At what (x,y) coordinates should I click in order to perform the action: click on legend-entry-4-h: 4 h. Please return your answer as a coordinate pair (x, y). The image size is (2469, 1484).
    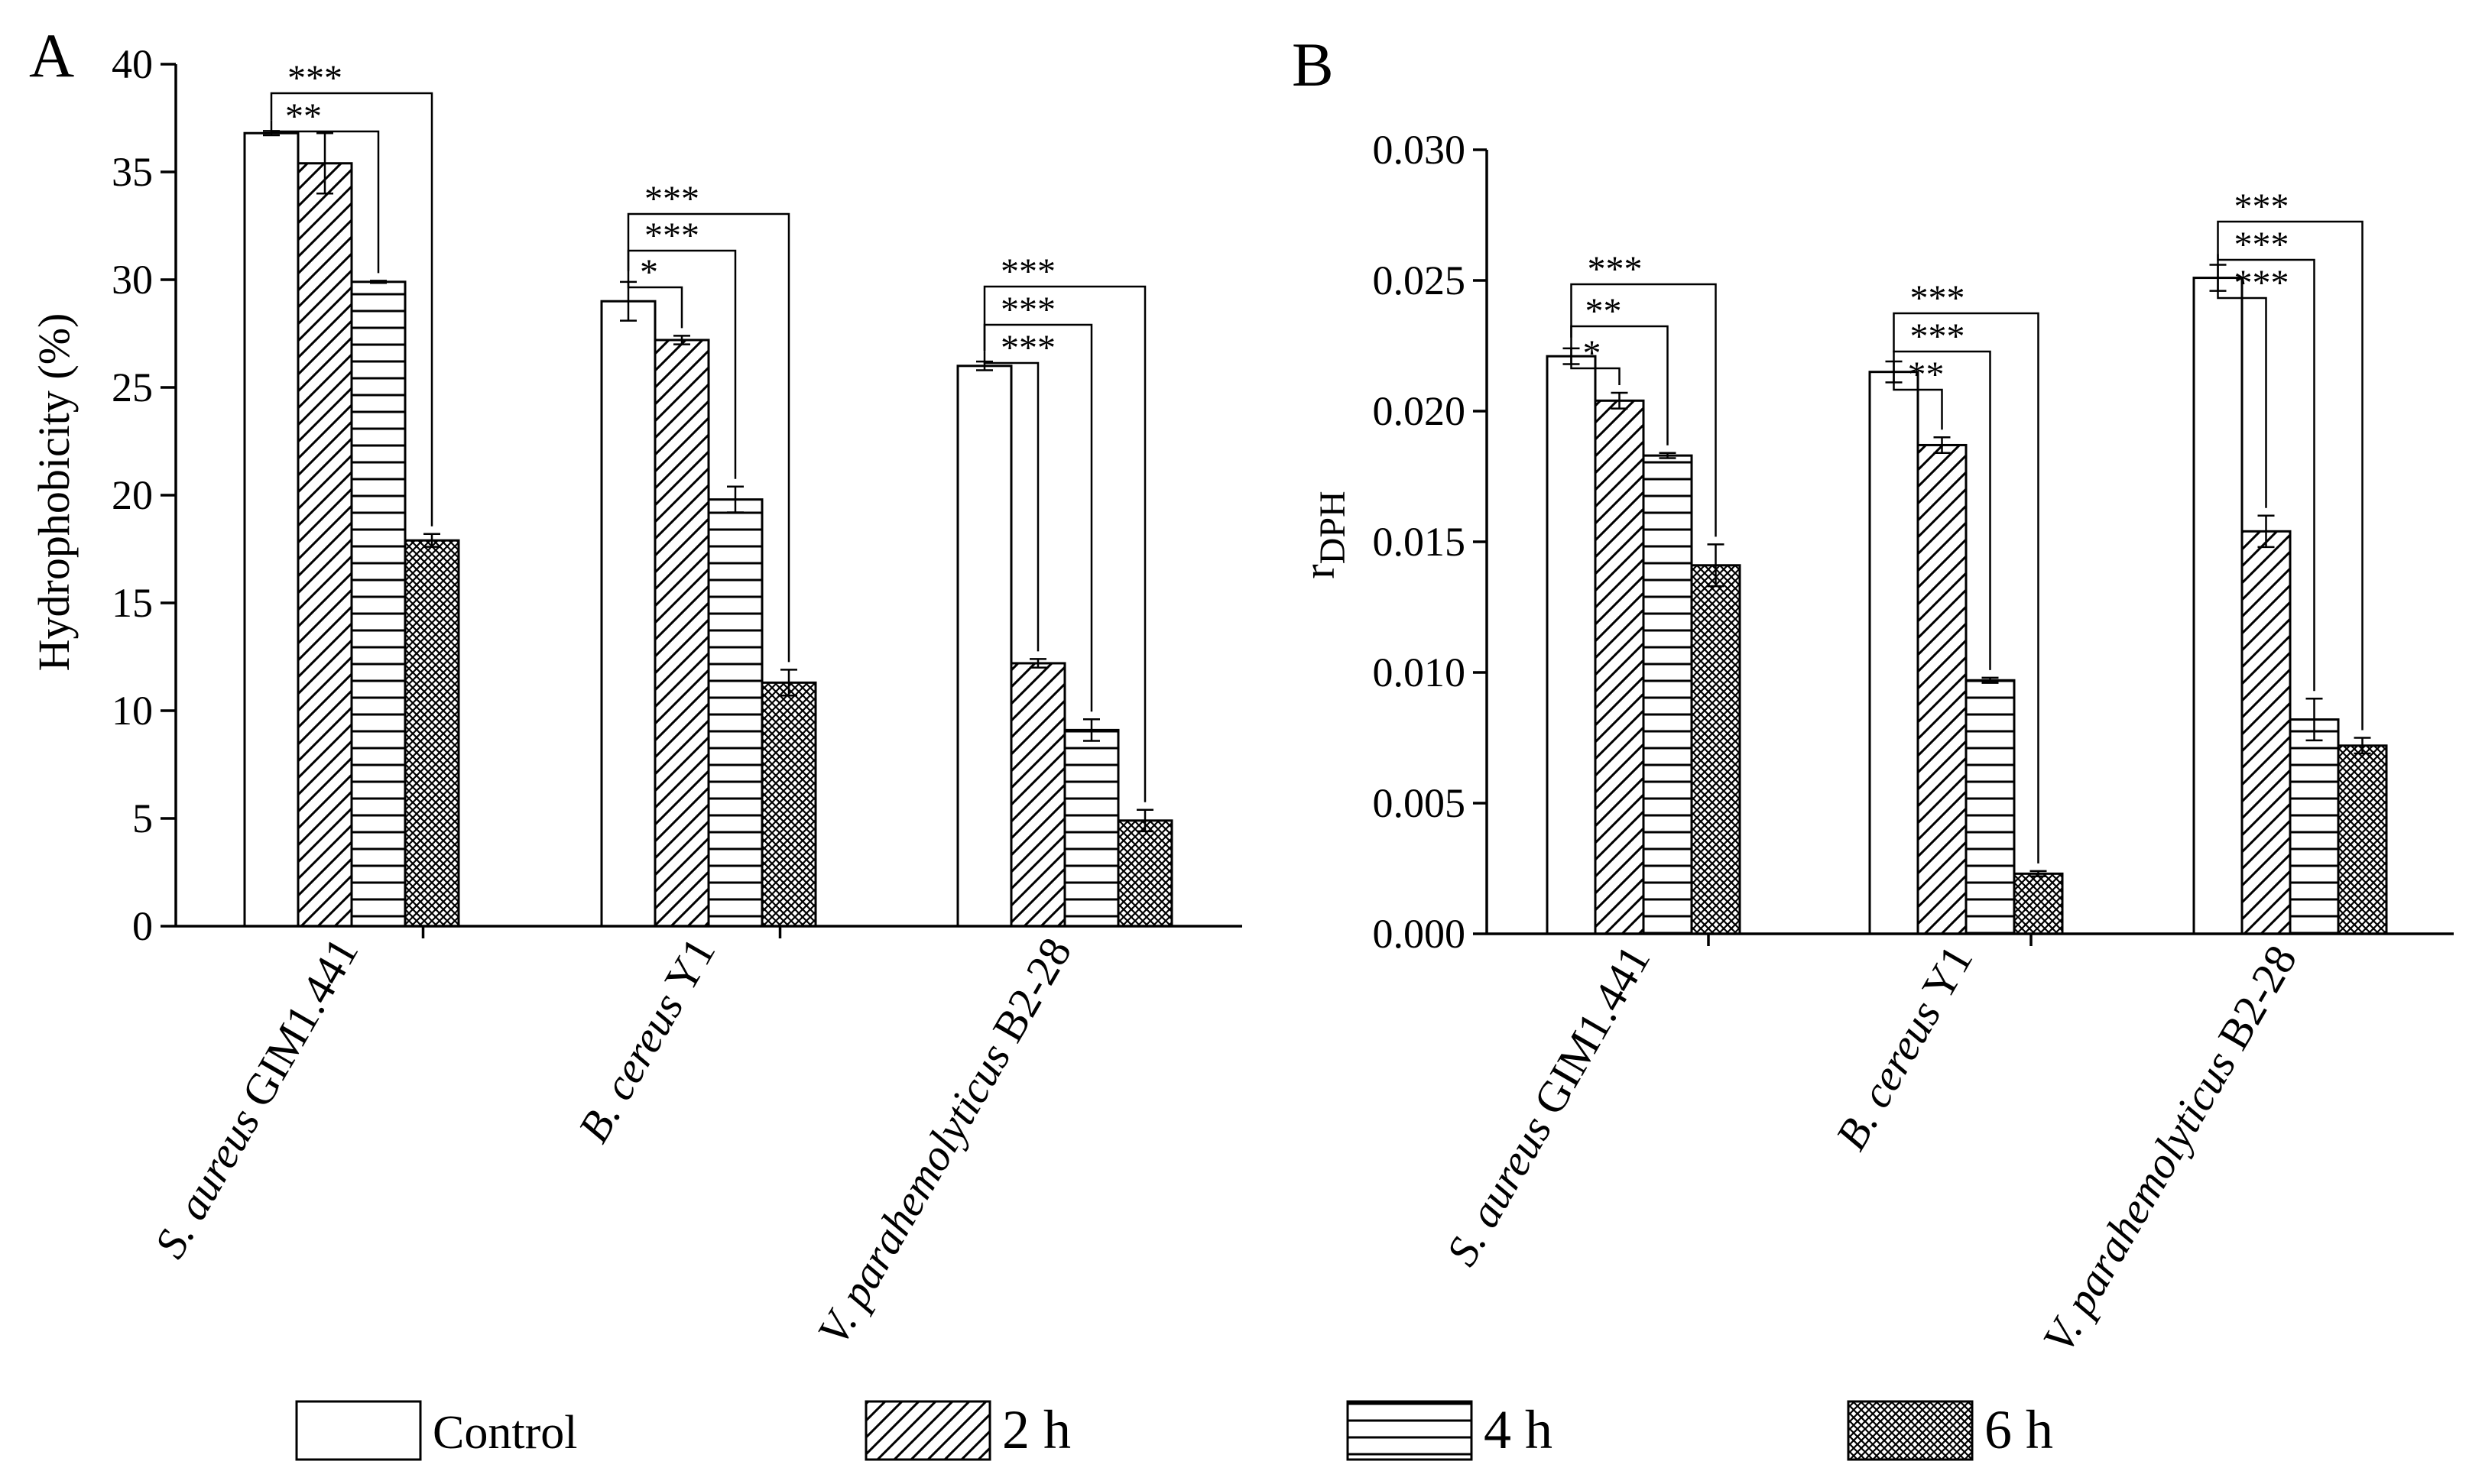
    Looking at the image, I should click on (1449, 1430).